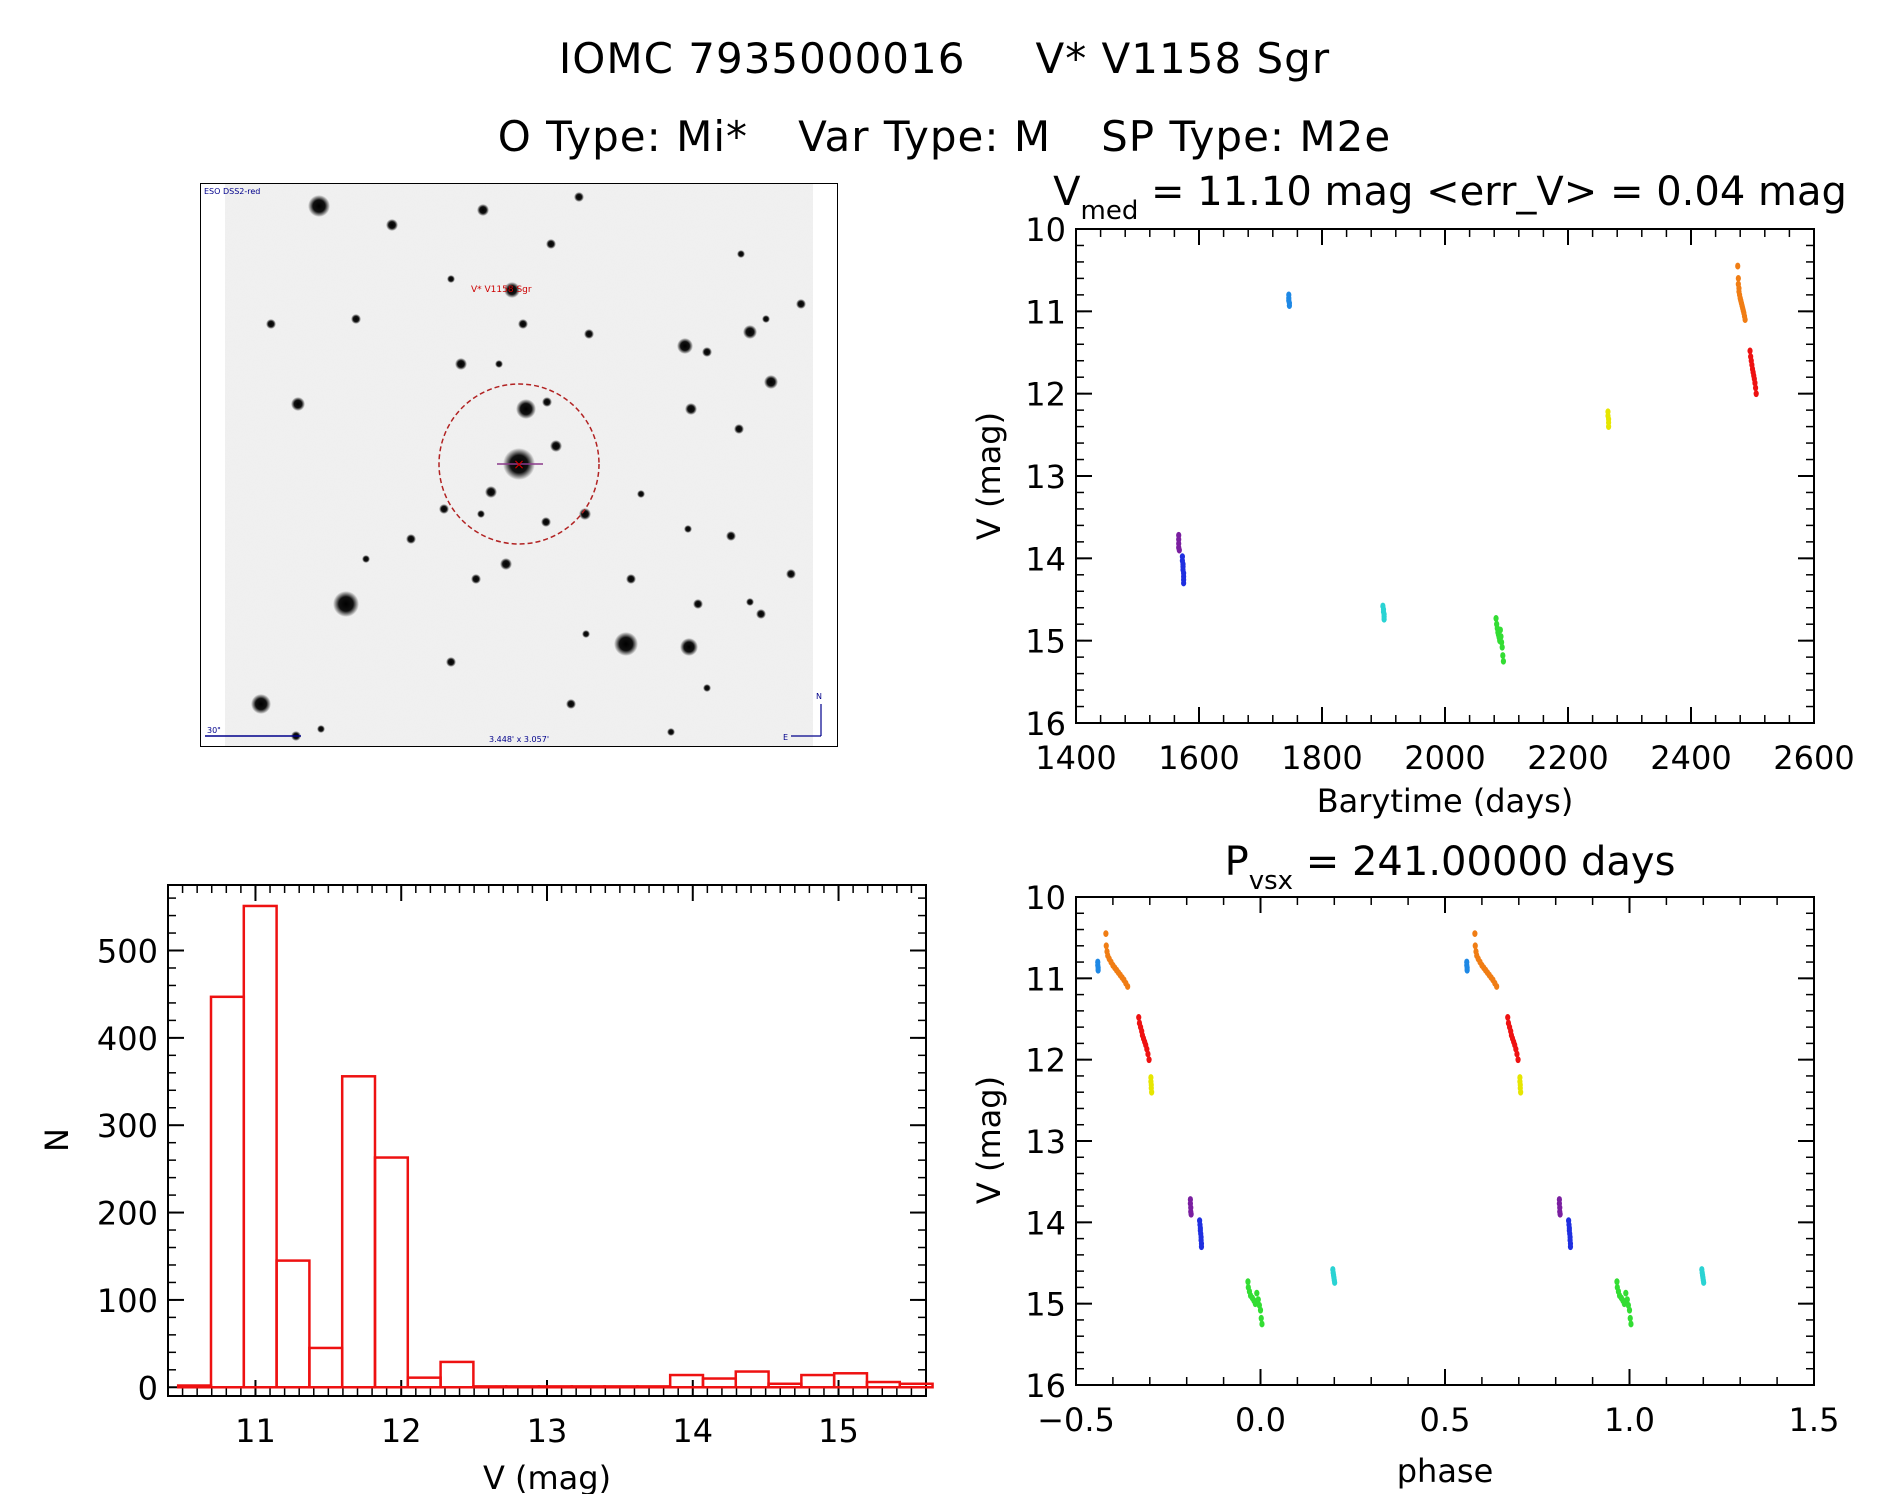 The image size is (1889, 1494). Describe the element at coordinates (1045, 1305) in the screenshot. I see `y-tick-label: 15` at that location.